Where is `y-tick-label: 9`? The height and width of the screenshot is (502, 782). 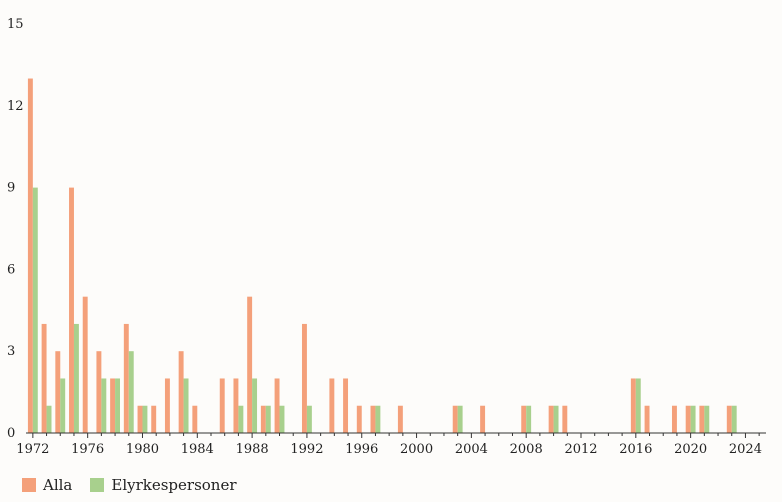 y-tick-label: 9 is located at coordinates (11, 188).